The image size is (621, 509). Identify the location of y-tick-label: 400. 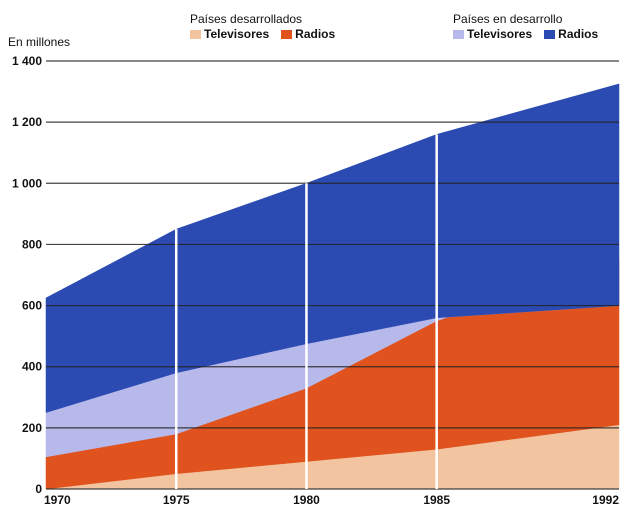
(32, 367).